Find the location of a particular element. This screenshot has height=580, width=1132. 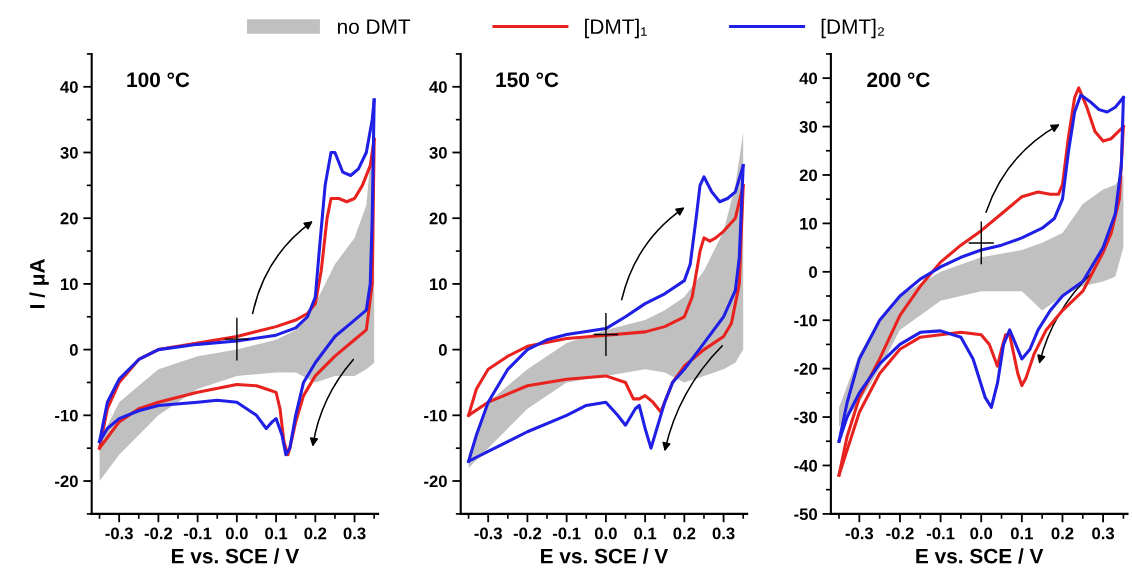

legend-label: [DMT]₂ is located at coordinates (852, 28).